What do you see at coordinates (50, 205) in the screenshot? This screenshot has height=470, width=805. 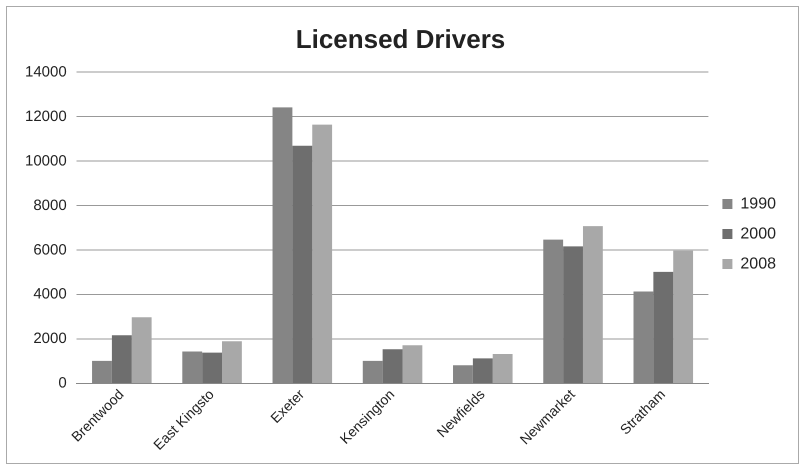 I see `y-tick-label: 8000` at bounding box center [50, 205].